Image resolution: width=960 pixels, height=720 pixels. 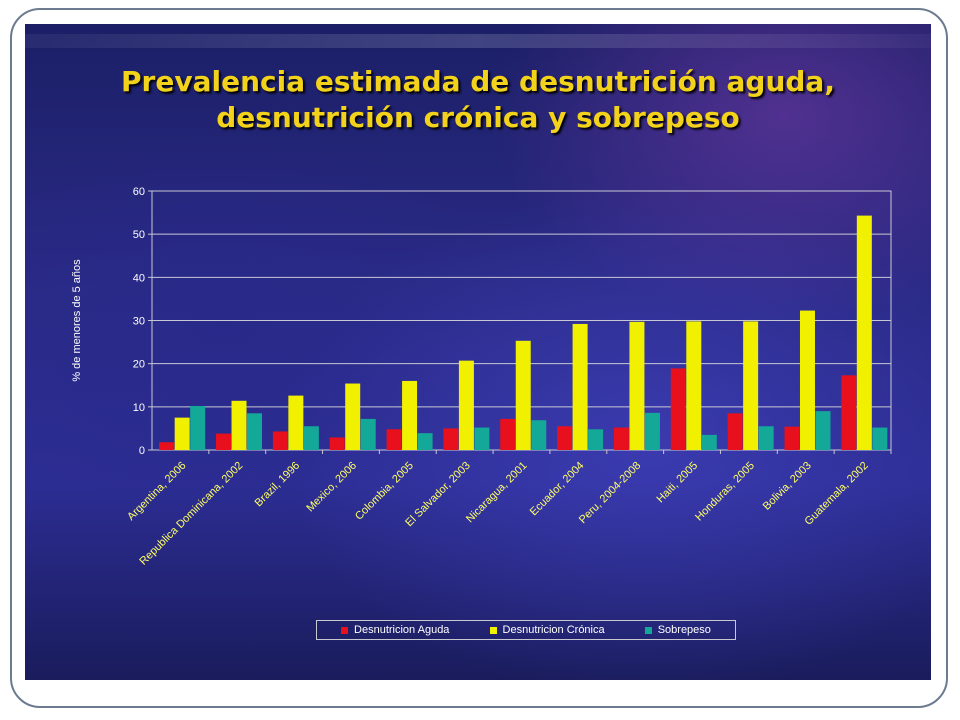 What do you see at coordinates (139, 408) in the screenshot?
I see `y-tick-label: 10` at bounding box center [139, 408].